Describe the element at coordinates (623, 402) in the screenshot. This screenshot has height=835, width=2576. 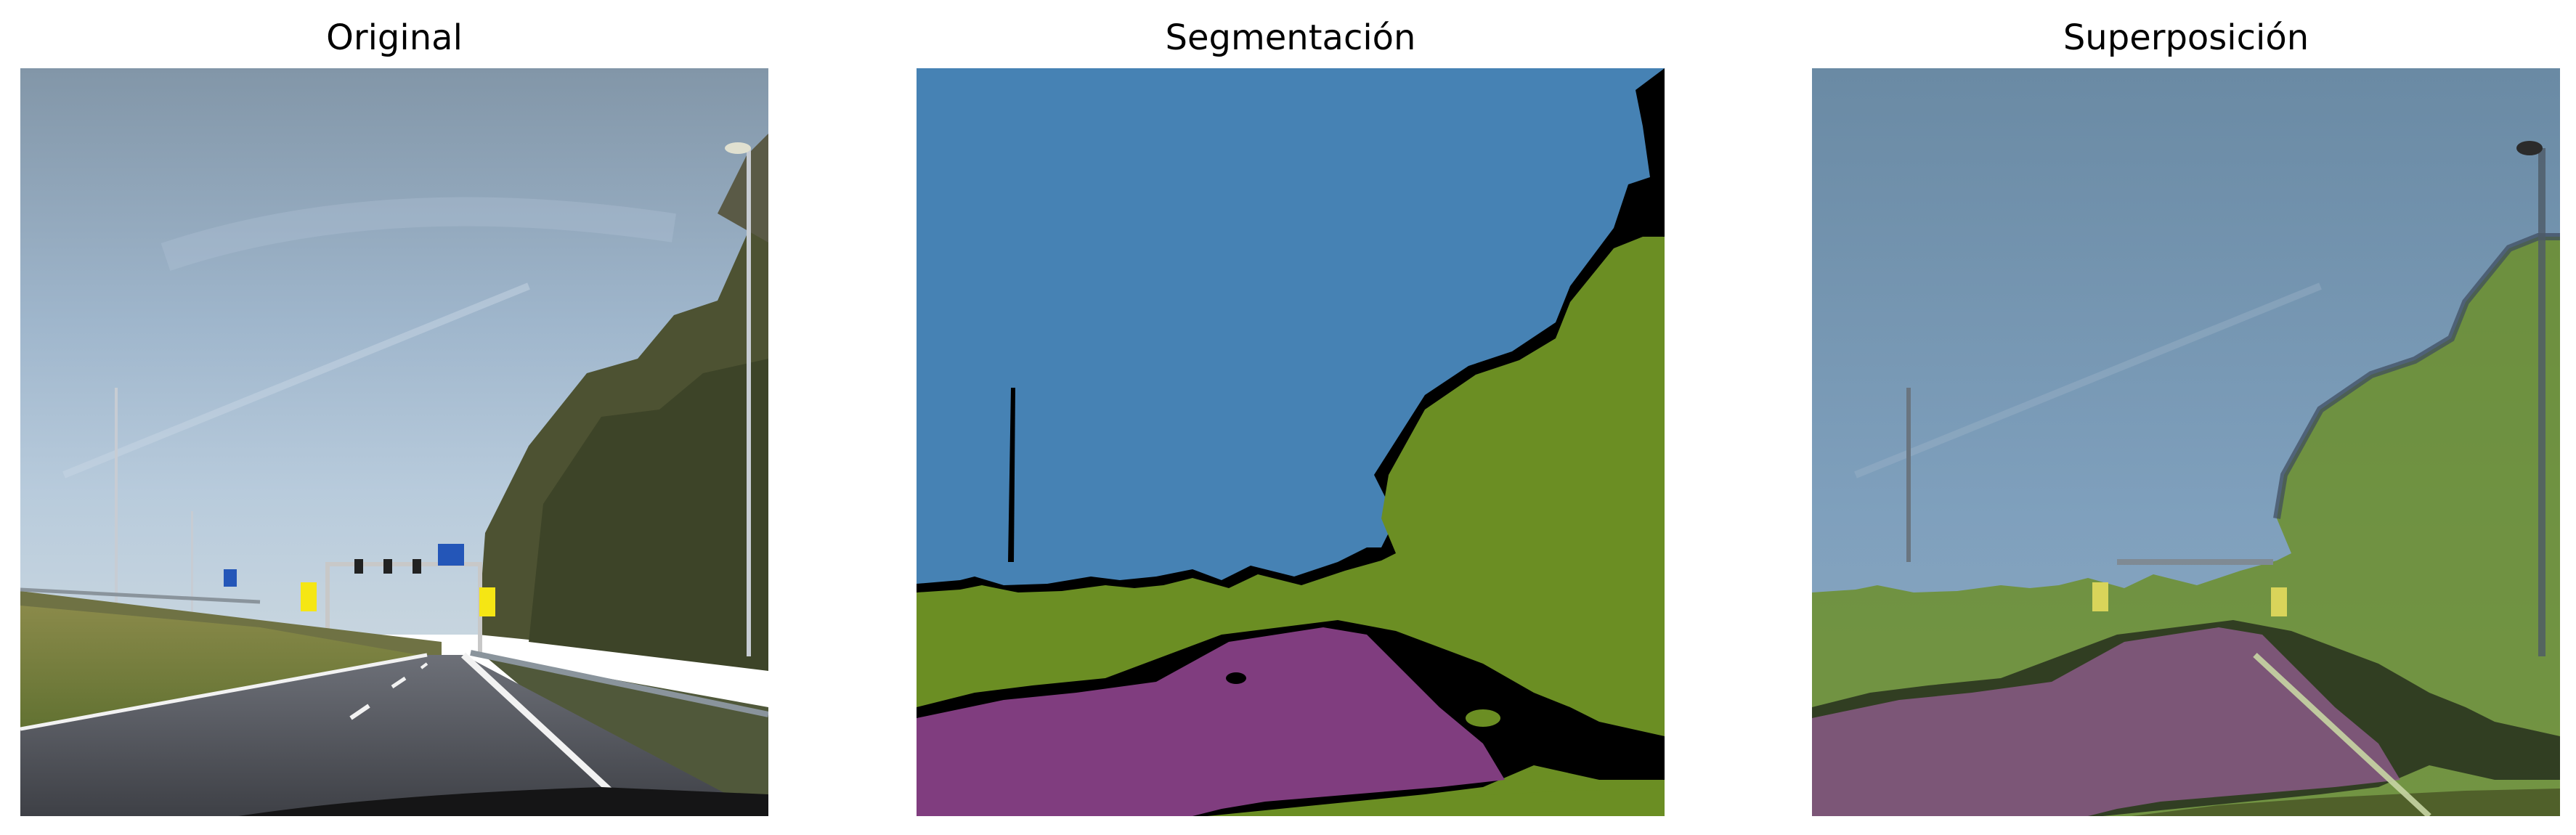
I see `trees` at that location.